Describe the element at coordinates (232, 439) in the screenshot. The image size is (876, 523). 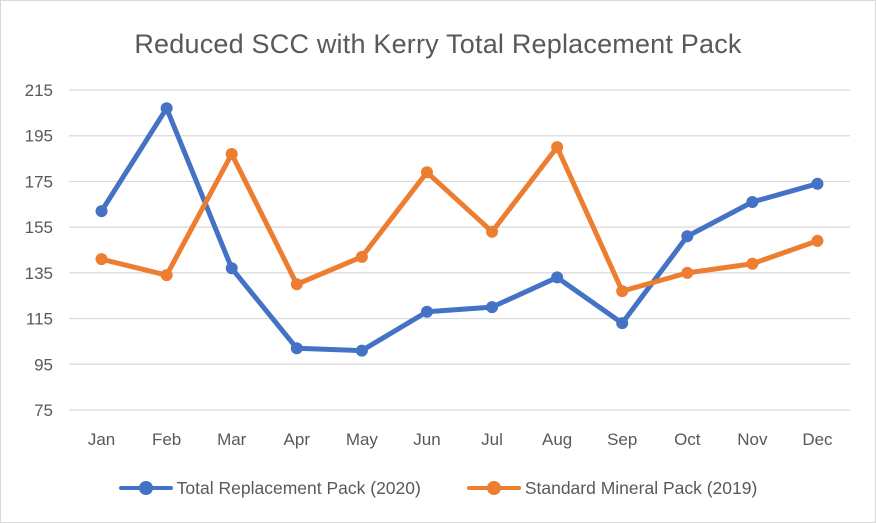
I see `x-tick-label: Mar` at that location.